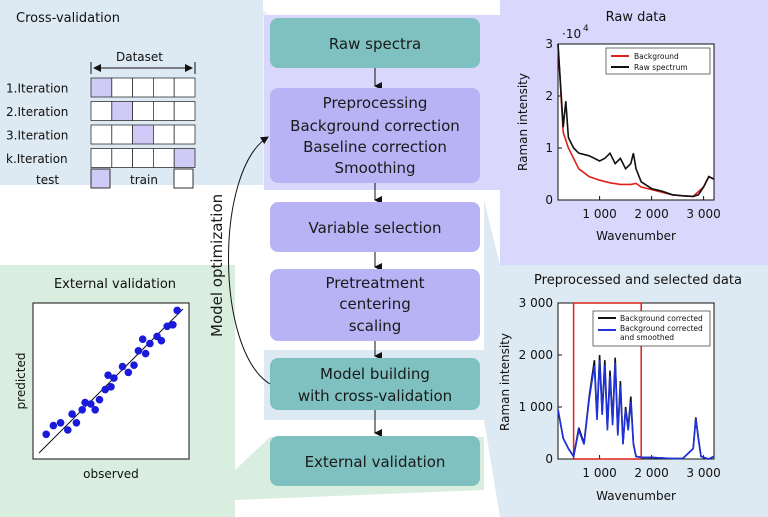 This screenshot has width=768, height=517. I want to click on preprocessed-ylabel: Raman intensity, so click(505, 382).